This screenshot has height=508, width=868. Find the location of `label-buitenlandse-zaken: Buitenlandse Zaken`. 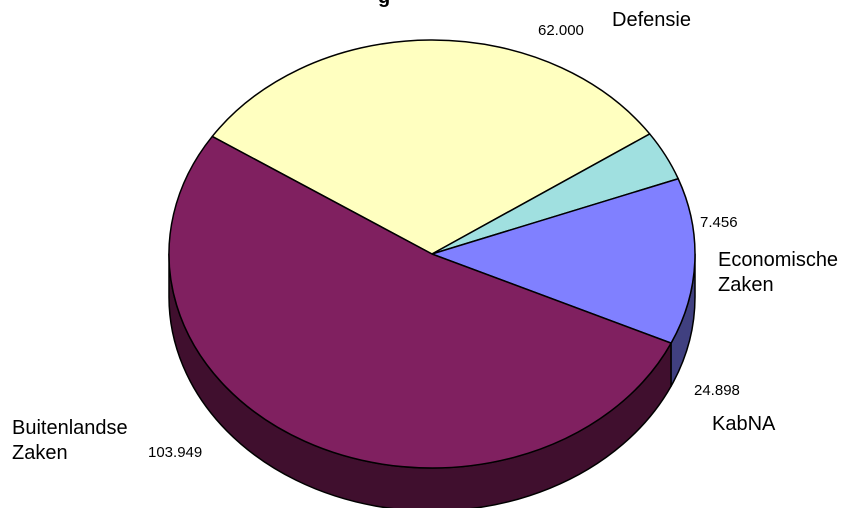

label-buitenlandse-zaken: Buitenlandse Zaken is located at coordinates (70, 440).